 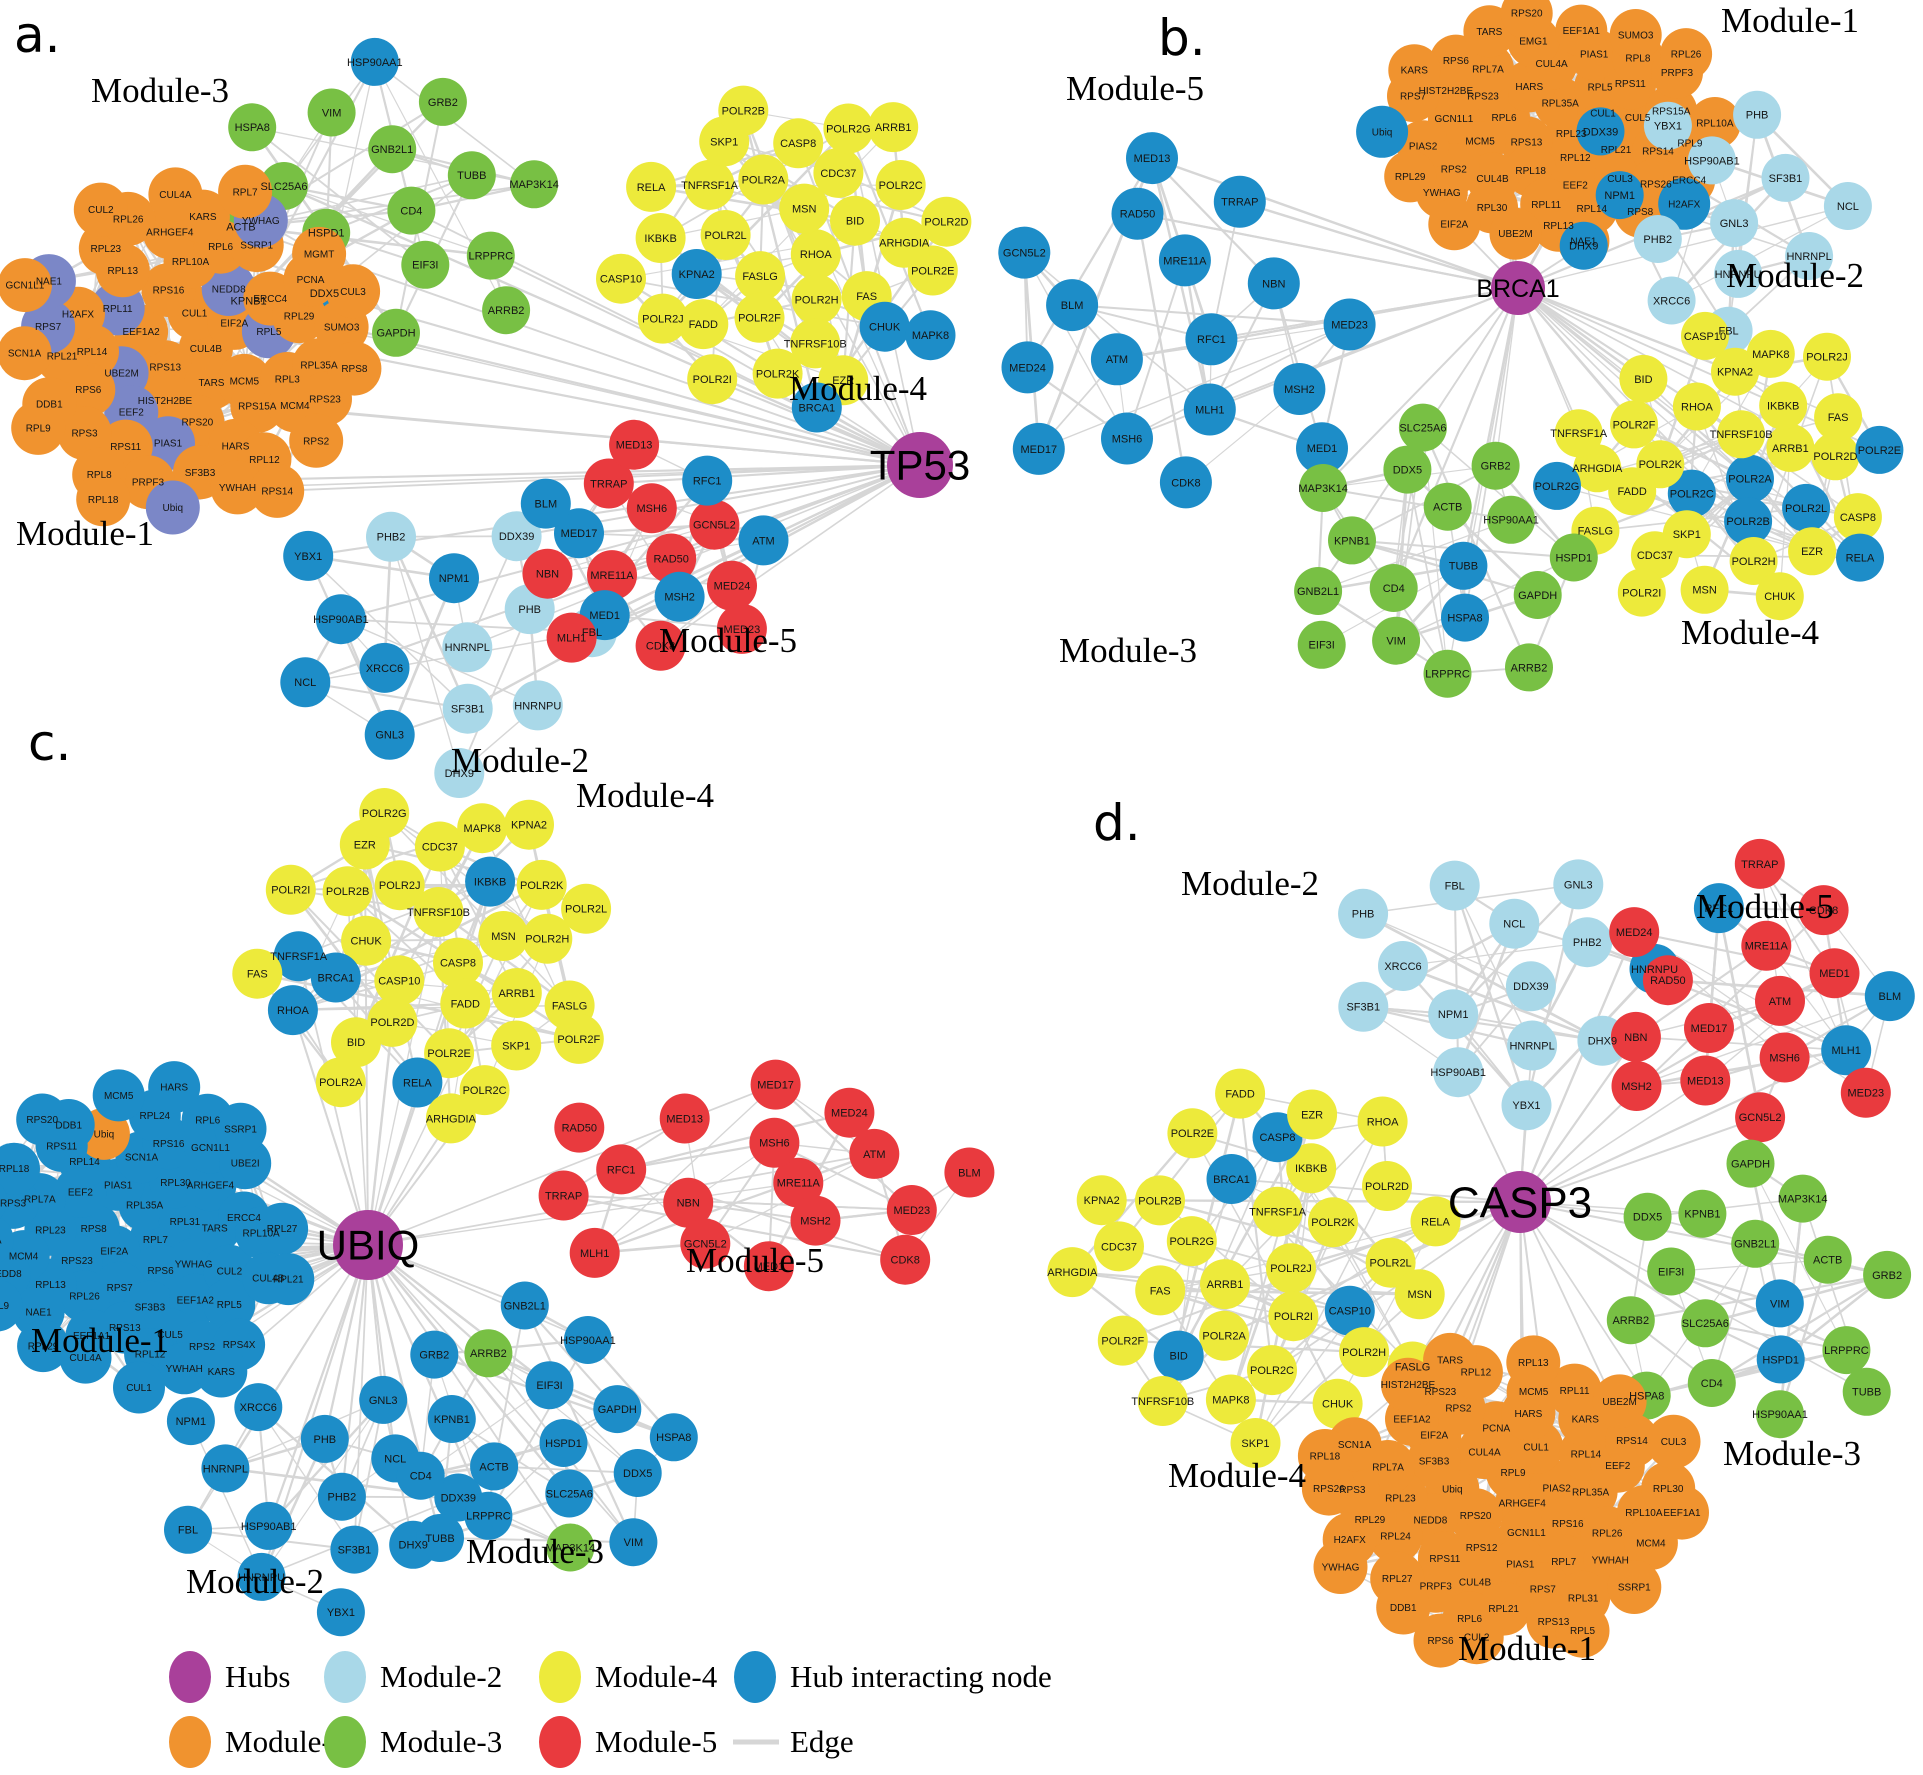 I want to click on node-TNFRSF1A, so click(x=298, y=956).